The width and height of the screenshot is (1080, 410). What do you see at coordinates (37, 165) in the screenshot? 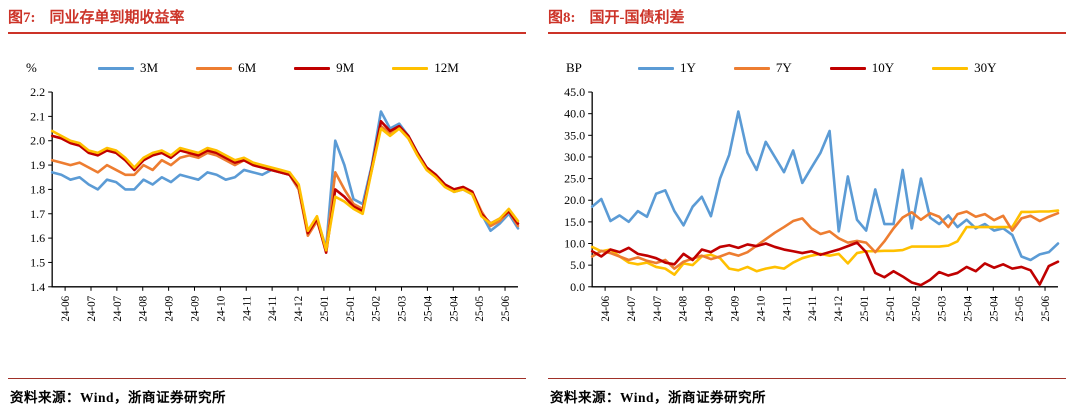
I see `y-tick-label: 1.9` at bounding box center [37, 165].